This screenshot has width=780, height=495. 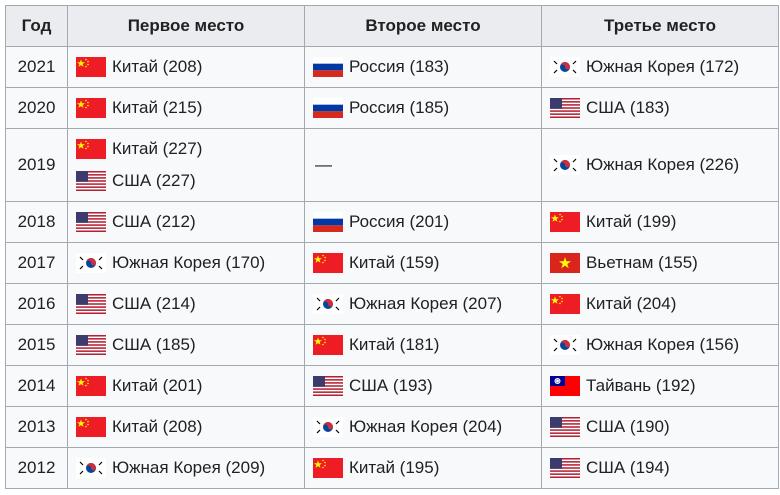 I want to click on country-entry: Южная Корея (226), so click(x=660, y=165).